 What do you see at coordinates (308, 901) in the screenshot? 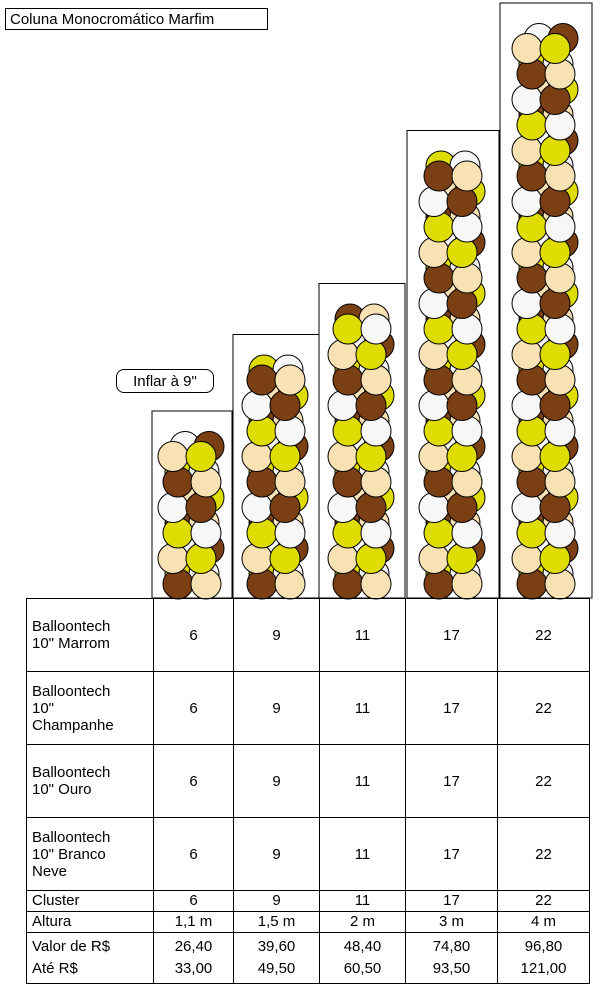
I see `cluster-row: Cluster 6 9 11 17 22` at bounding box center [308, 901].